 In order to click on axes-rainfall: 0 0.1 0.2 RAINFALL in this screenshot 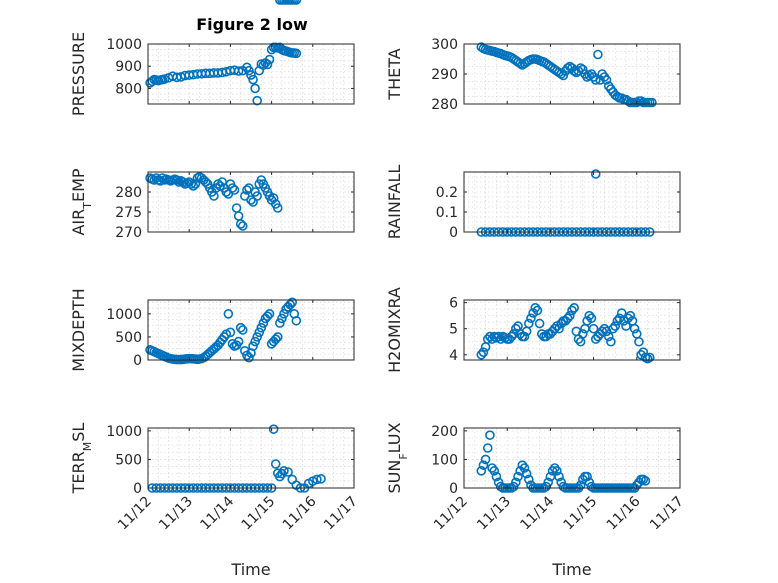, I will do `click(533, 203)`.